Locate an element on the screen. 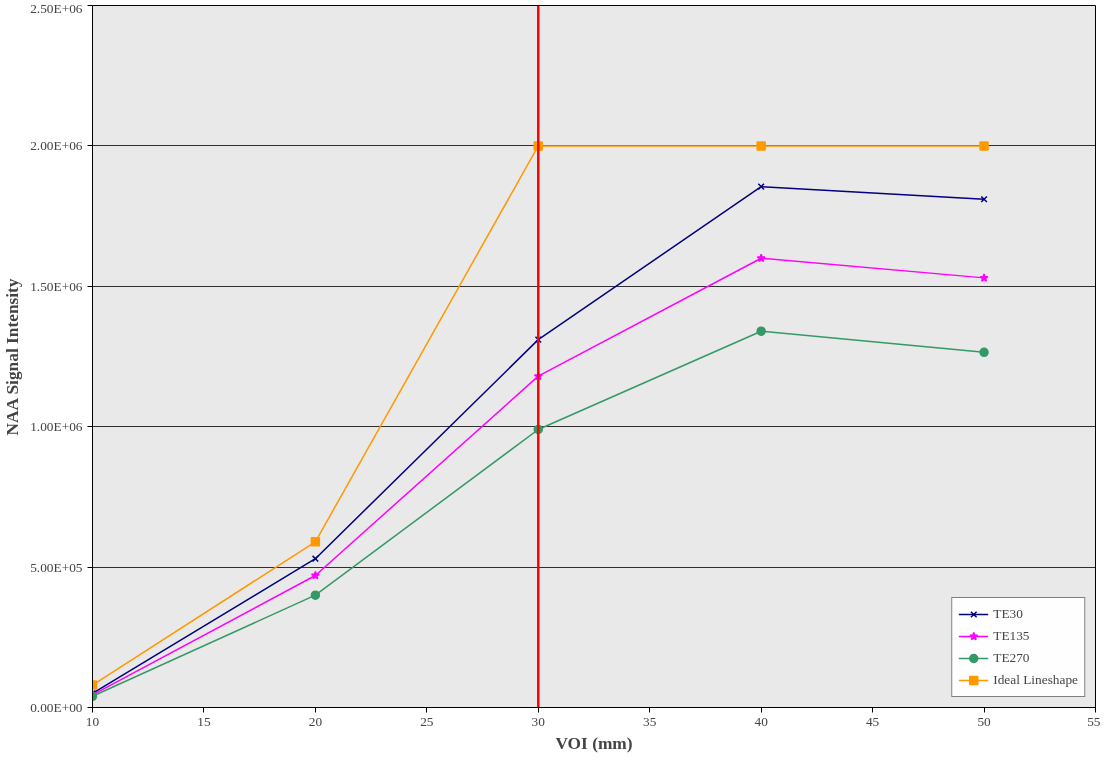 This screenshot has height=764, width=1112. x-tick-label: 35 is located at coordinates (650, 721).